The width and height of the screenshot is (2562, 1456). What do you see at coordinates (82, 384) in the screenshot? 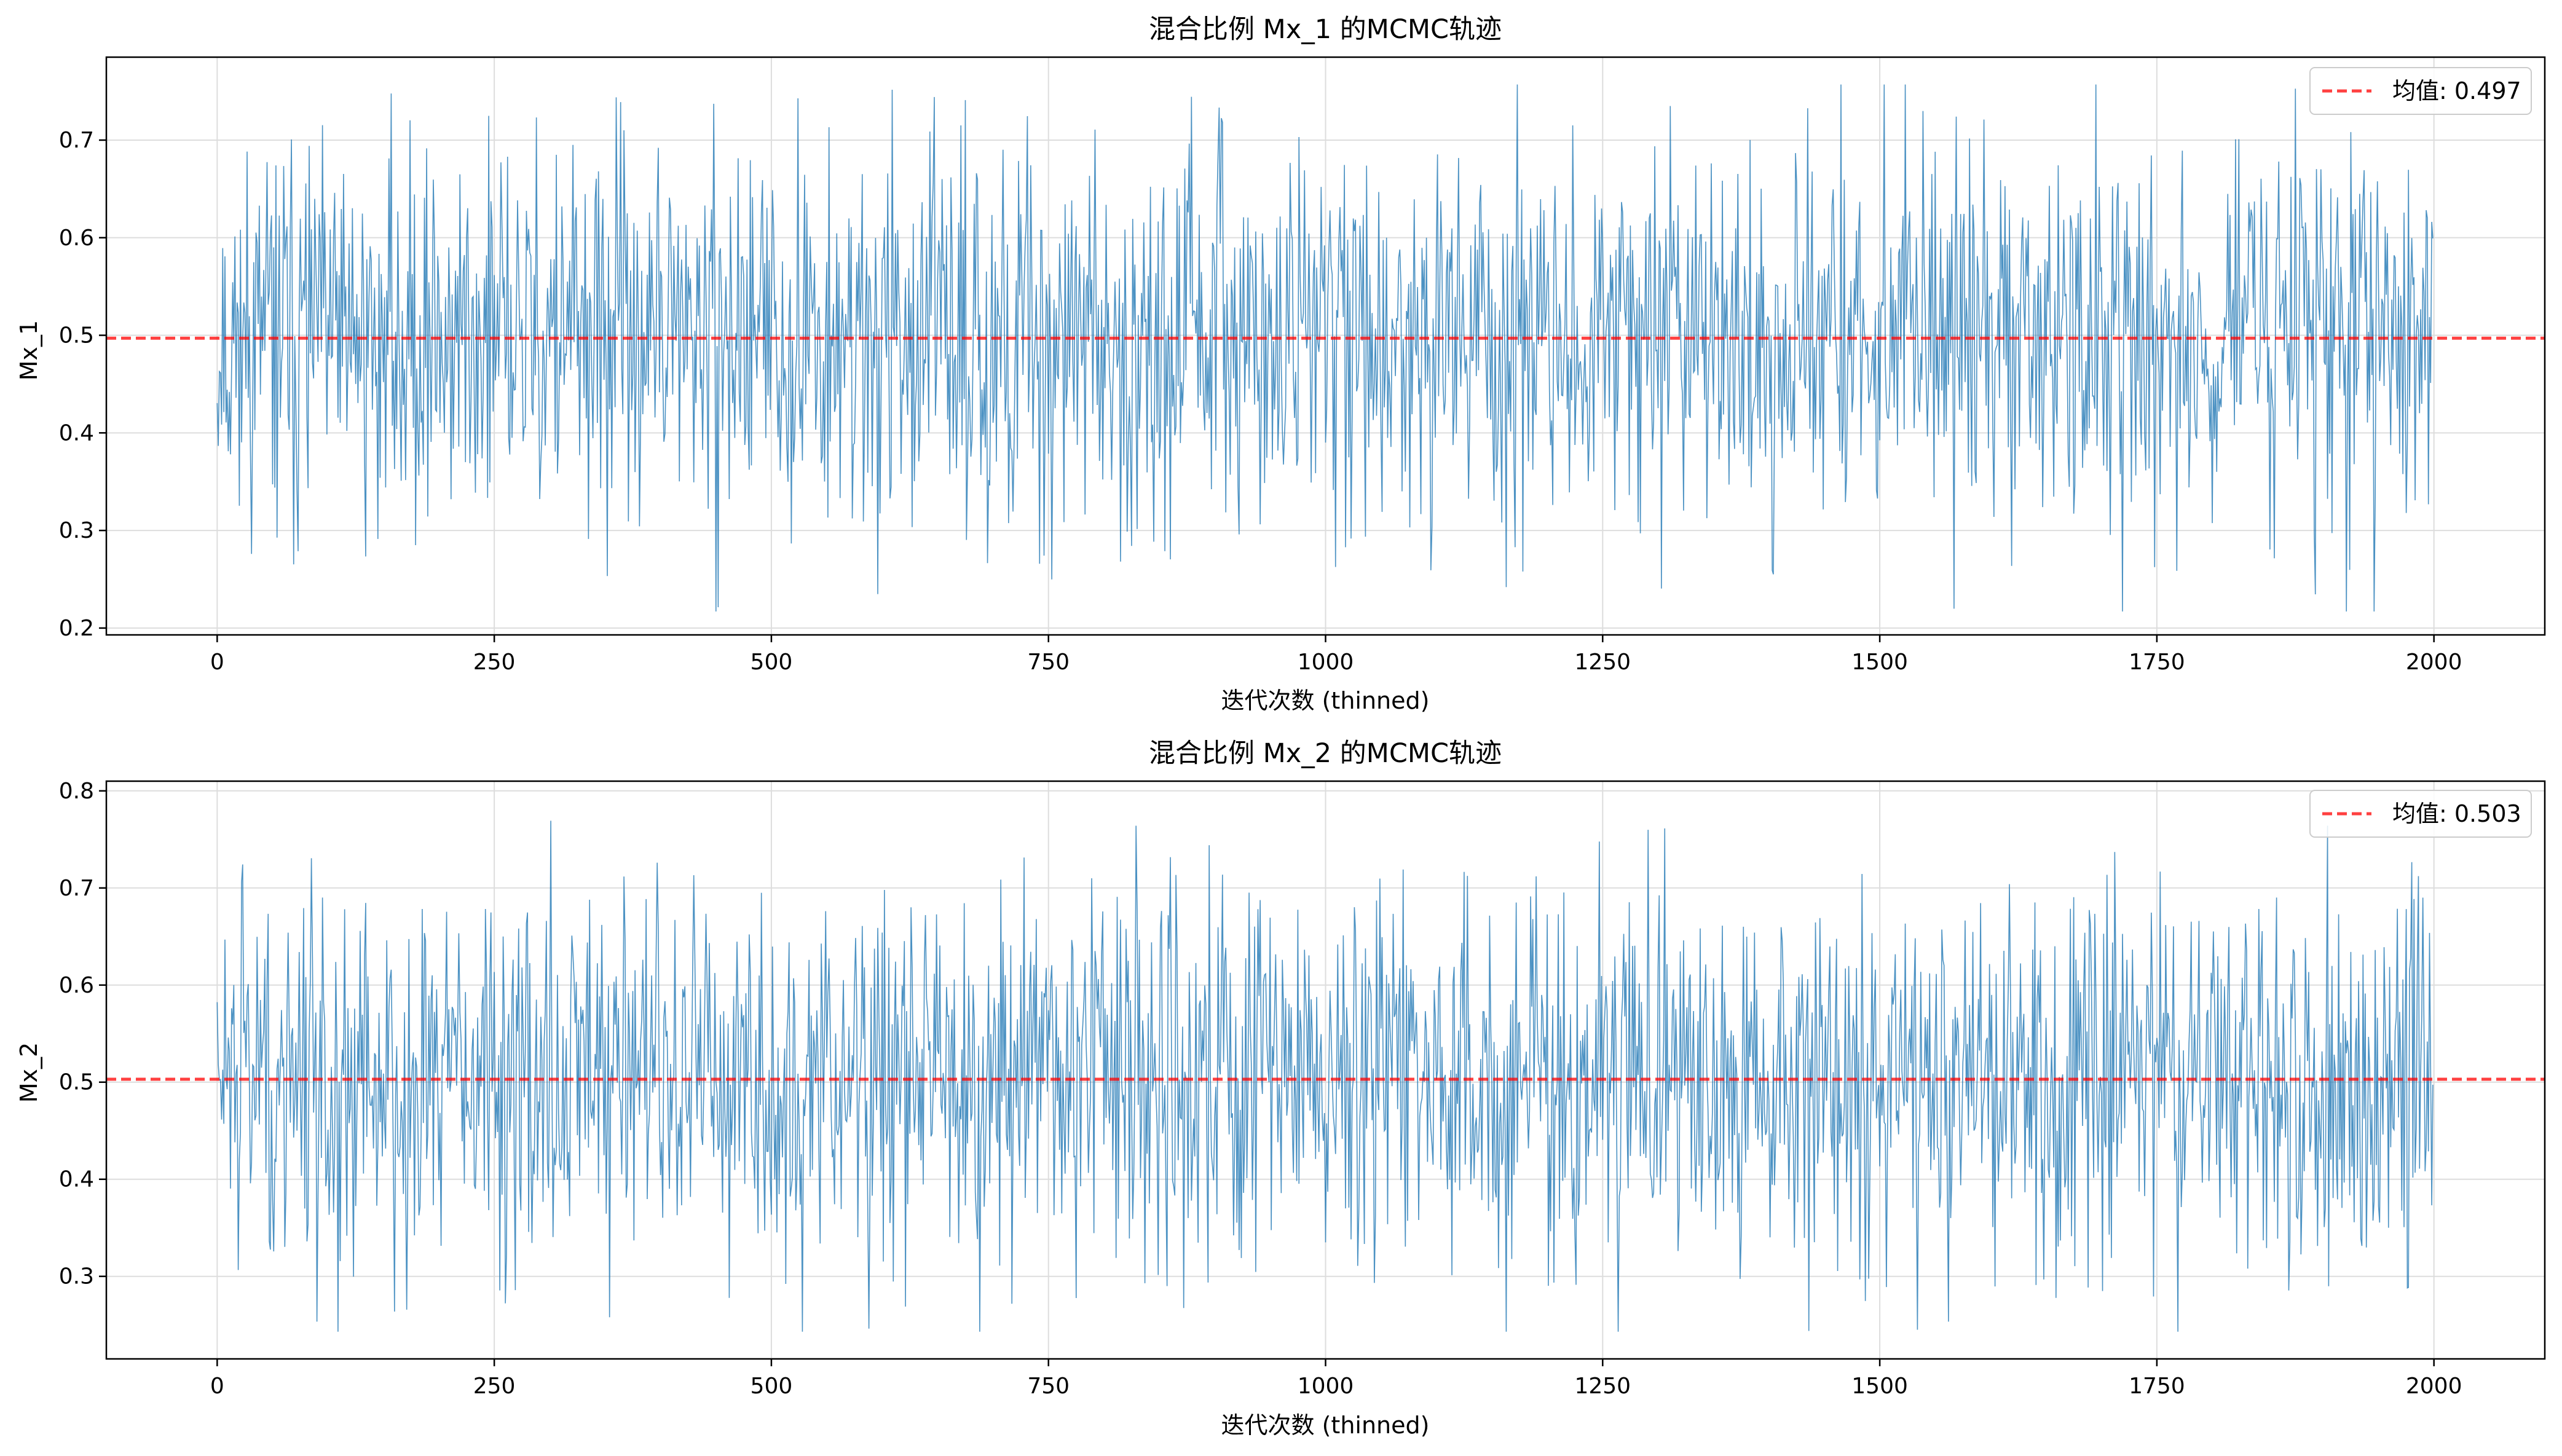
I see `y-ticks: 0.2 0.3 0.4 0.5 0.6 0.7` at bounding box center [82, 384].